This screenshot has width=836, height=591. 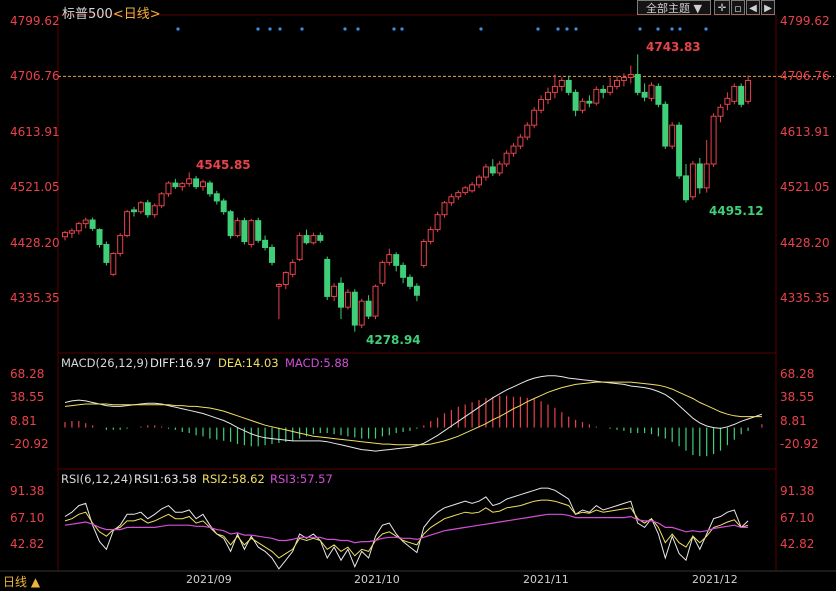 What do you see at coordinates (674, 7) in the screenshot?
I see `theme-dropdown: 全部主题 ▼` at bounding box center [674, 7].